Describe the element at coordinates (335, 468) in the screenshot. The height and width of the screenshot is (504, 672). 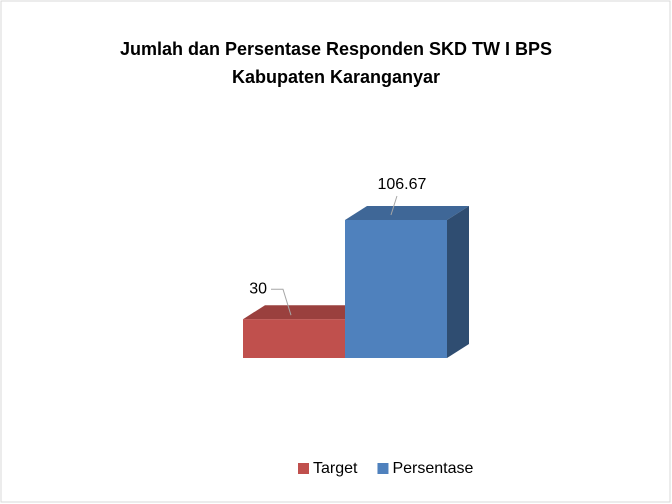
I see `legend-label: Target` at that location.